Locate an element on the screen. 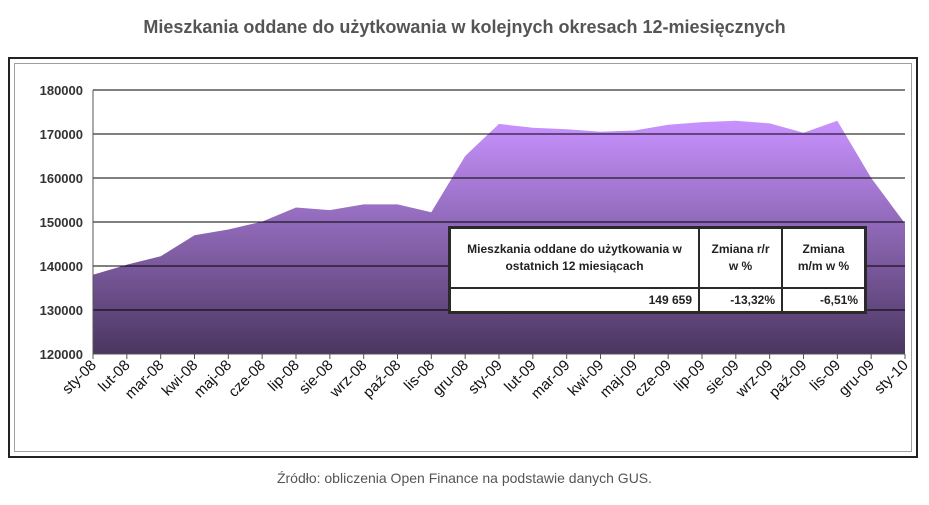 This screenshot has width=929, height=505. x-tick-label: cze-08 is located at coordinates (247, 379).